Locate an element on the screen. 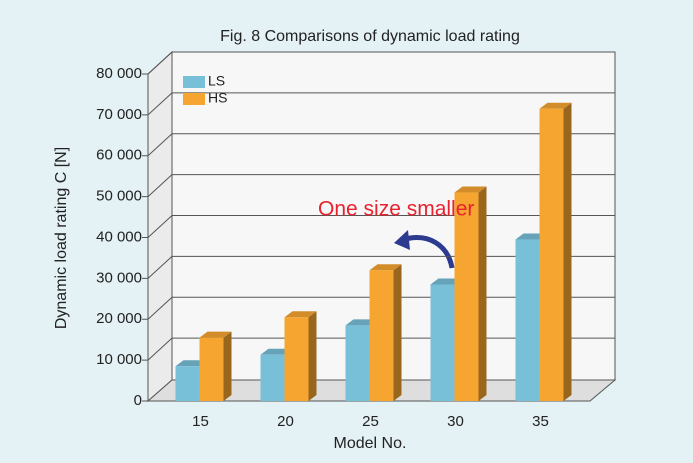  y-tick-label: 0 is located at coordinates (138, 400).